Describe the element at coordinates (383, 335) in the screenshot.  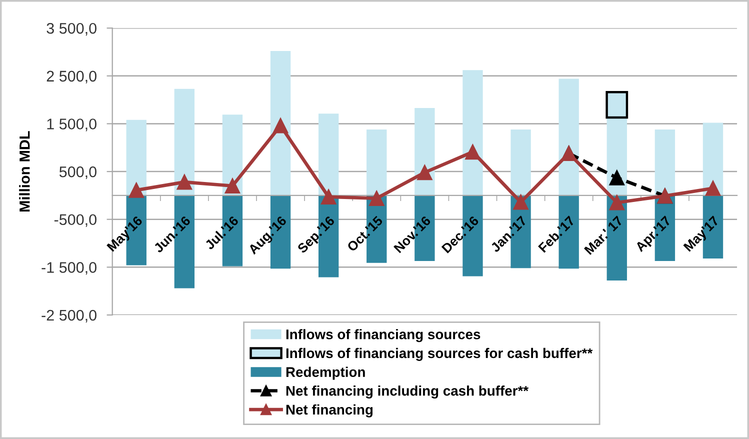
I see `legend-label: Inflows of financiang sources` at that location.